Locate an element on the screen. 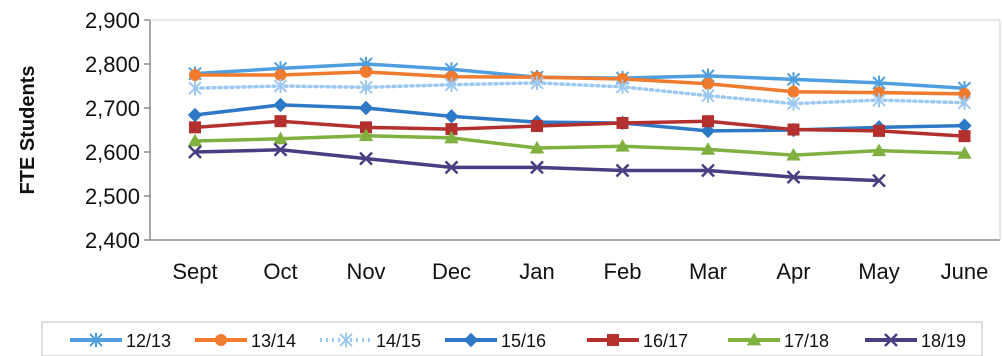  legend-item: 17/18 is located at coordinates (778, 341).